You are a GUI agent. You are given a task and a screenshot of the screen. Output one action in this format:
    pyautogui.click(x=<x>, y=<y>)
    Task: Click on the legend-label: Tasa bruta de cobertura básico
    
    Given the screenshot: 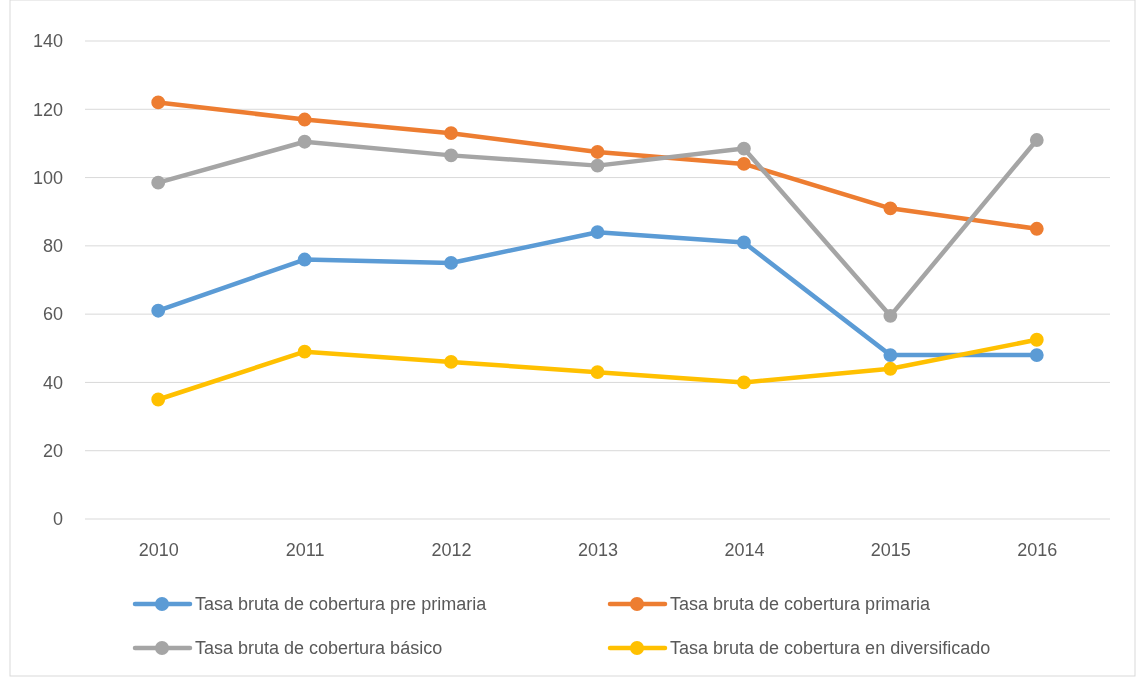 What is the action you would take?
    pyautogui.click(x=319, y=648)
    